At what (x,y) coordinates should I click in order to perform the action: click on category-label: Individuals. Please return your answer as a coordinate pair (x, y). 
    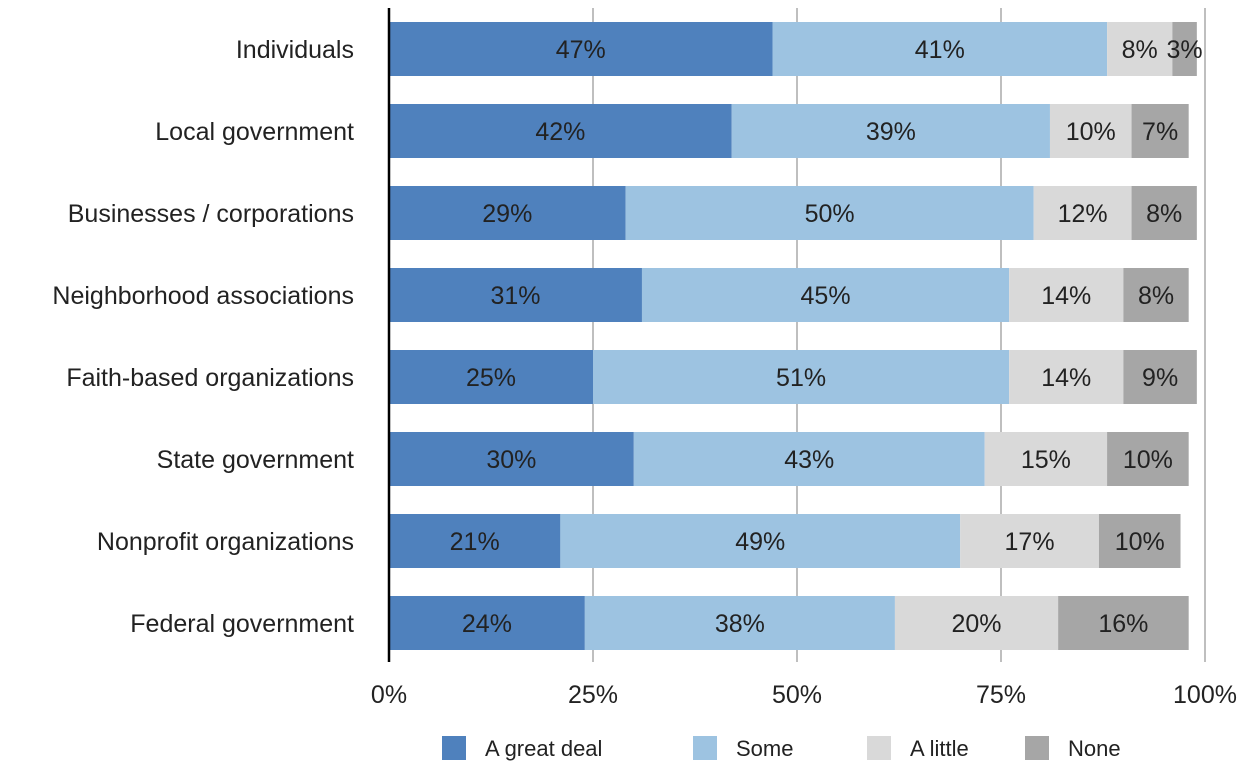
    Looking at the image, I should click on (295, 50).